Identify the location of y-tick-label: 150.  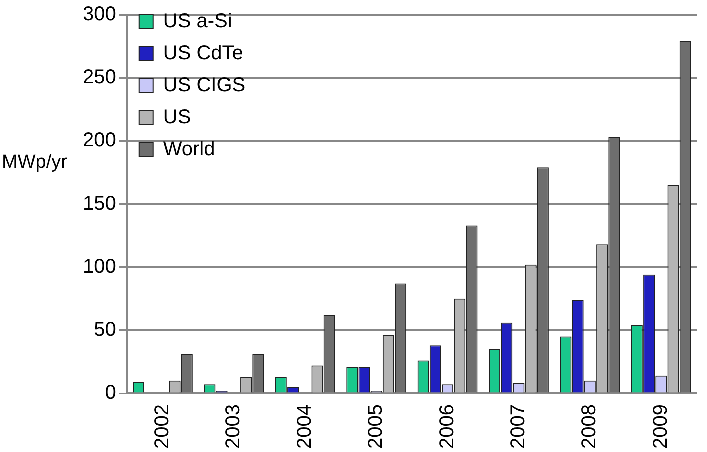
(99, 203).